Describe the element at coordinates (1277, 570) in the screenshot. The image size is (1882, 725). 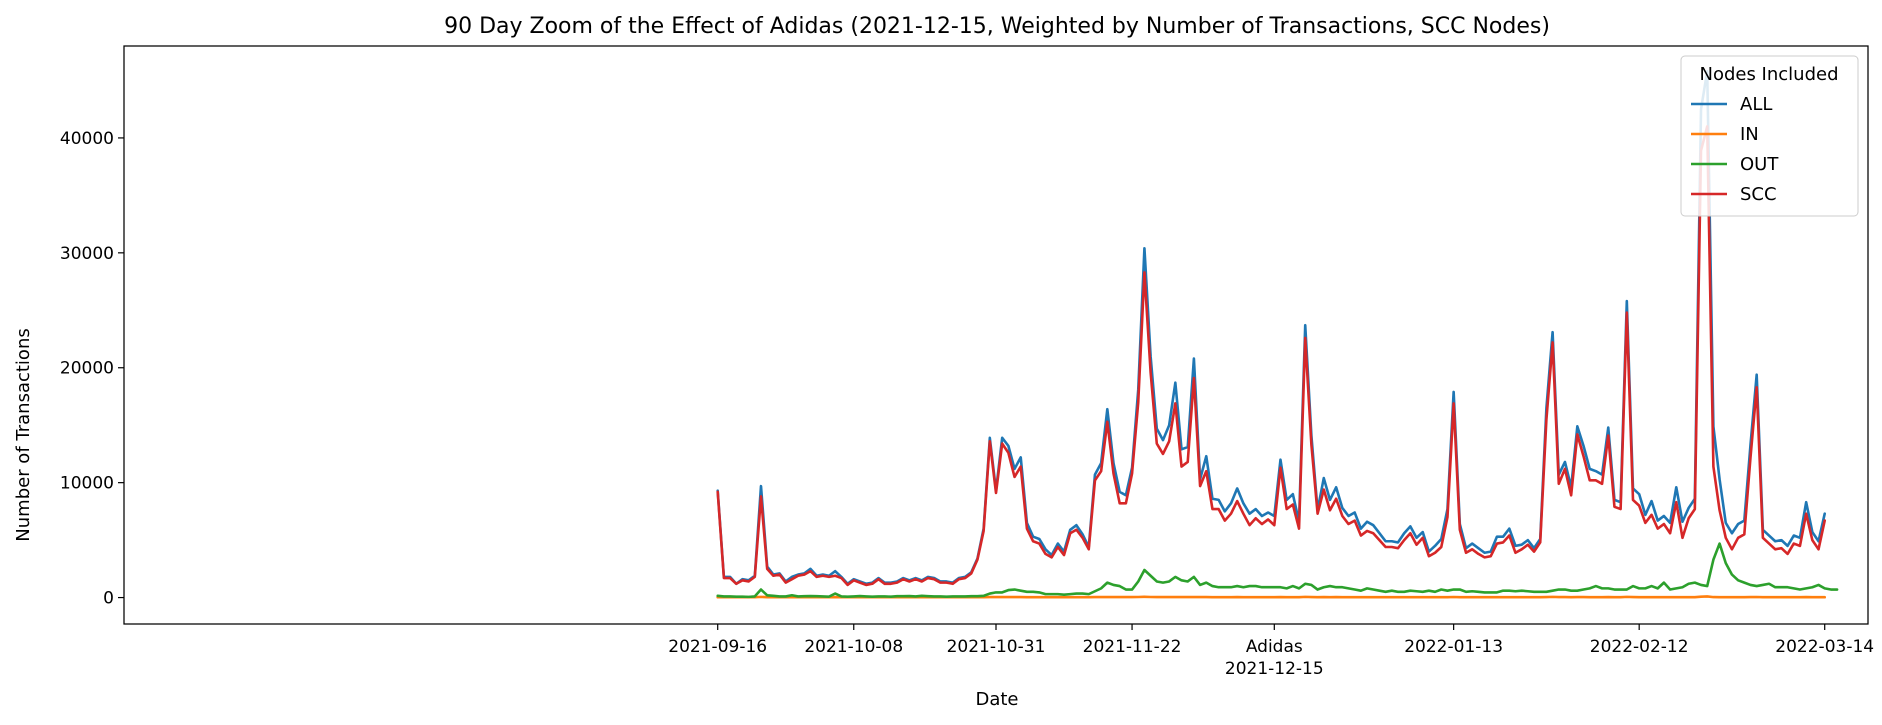
I see `series-line-out` at that location.